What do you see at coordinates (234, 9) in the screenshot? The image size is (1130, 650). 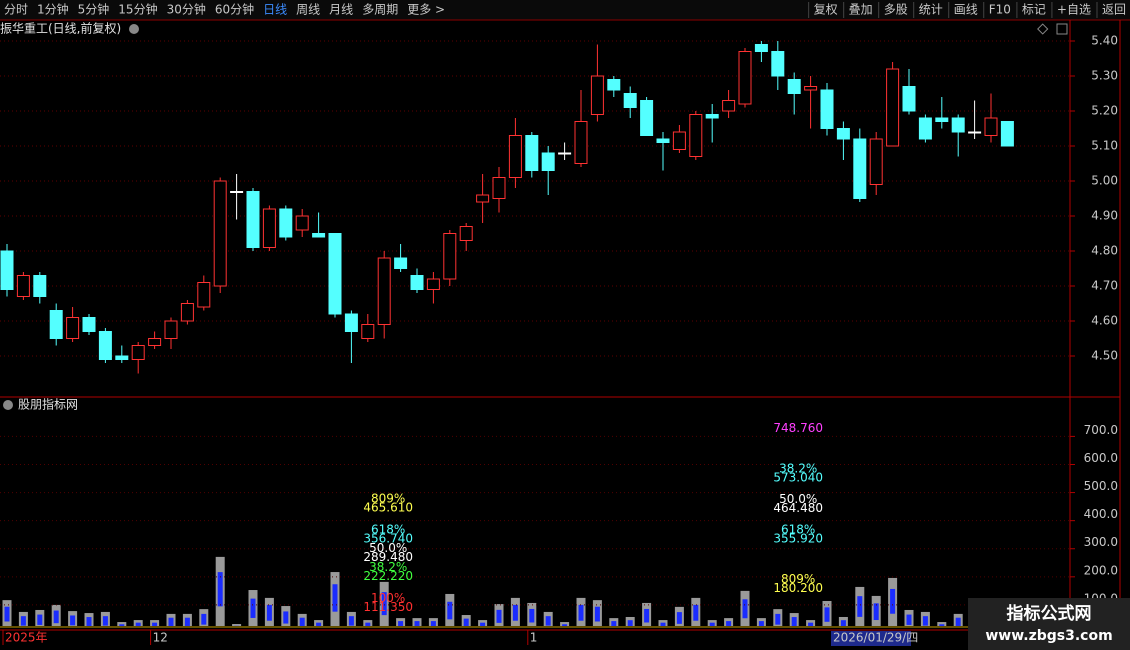 I see `toolbar-tab: 60分钟` at bounding box center [234, 9].